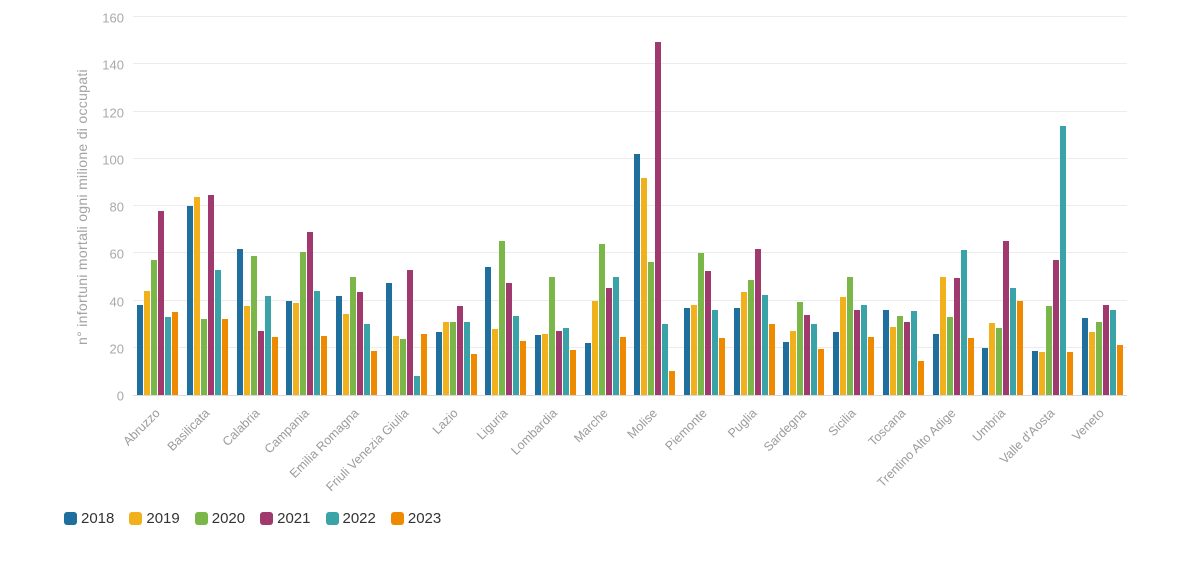 The width and height of the screenshot is (1200, 561). What do you see at coordinates (415, 518) in the screenshot?
I see `legend-item: 2023` at bounding box center [415, 518].